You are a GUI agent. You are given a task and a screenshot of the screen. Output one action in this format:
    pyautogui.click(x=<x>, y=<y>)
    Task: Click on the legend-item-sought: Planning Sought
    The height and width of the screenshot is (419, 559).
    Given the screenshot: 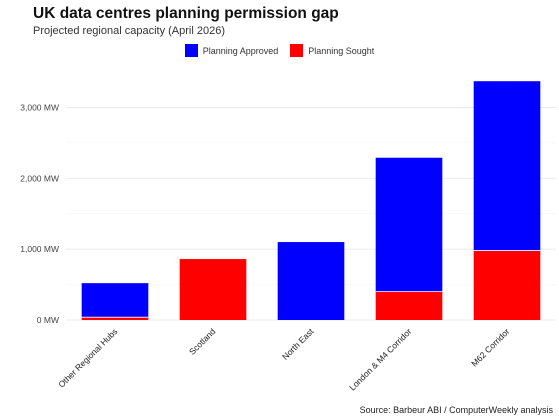 What is the action you would take?
    pyautogui.click(x=332, y=50)
    